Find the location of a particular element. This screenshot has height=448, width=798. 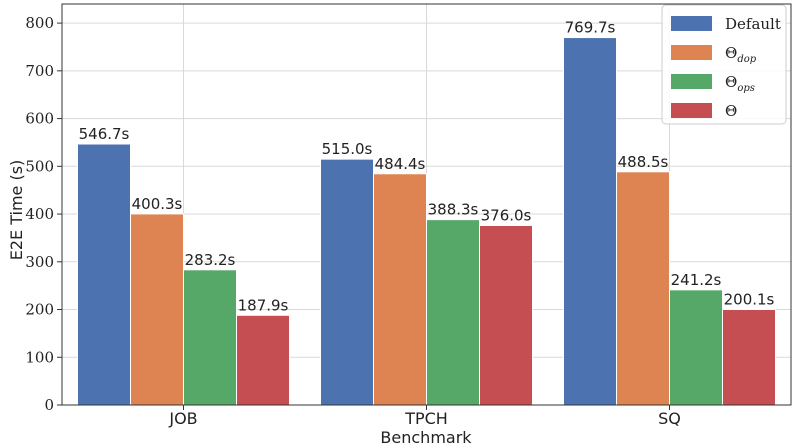

bar-value-label: 376.0s is located at coordinates (506, 216).